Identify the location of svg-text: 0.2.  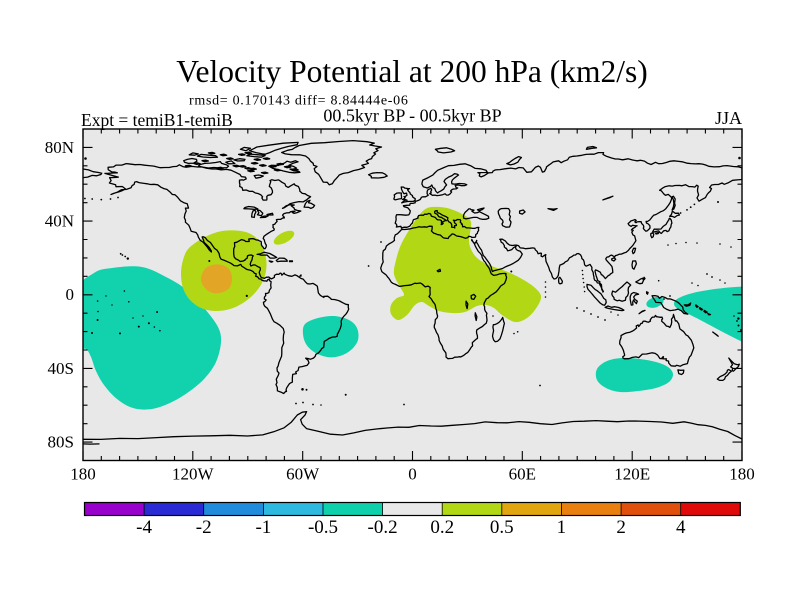
(442, 527).